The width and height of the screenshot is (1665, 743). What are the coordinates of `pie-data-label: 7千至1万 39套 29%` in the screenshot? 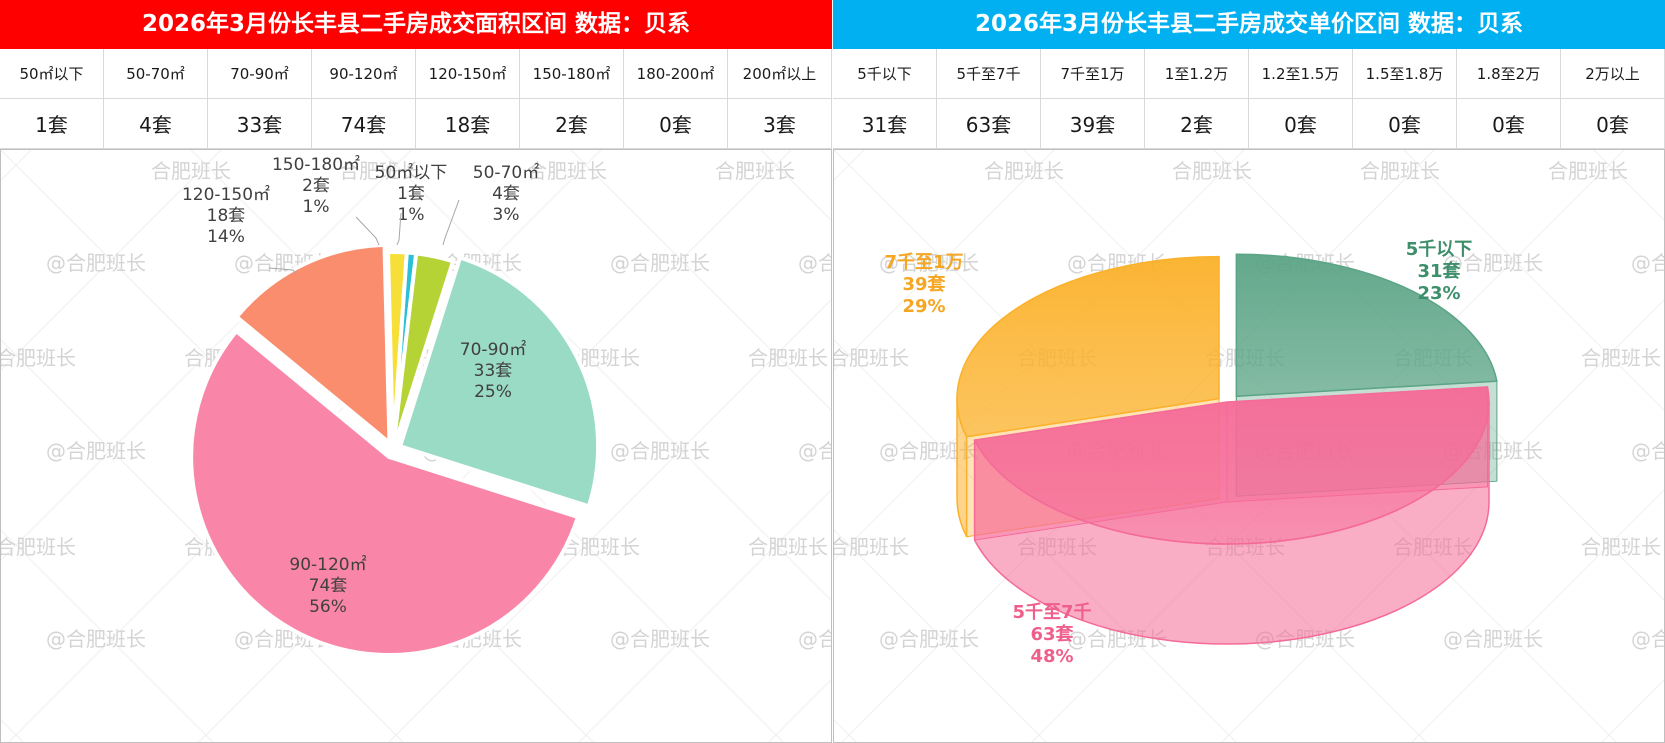 It's located at (923, 284).